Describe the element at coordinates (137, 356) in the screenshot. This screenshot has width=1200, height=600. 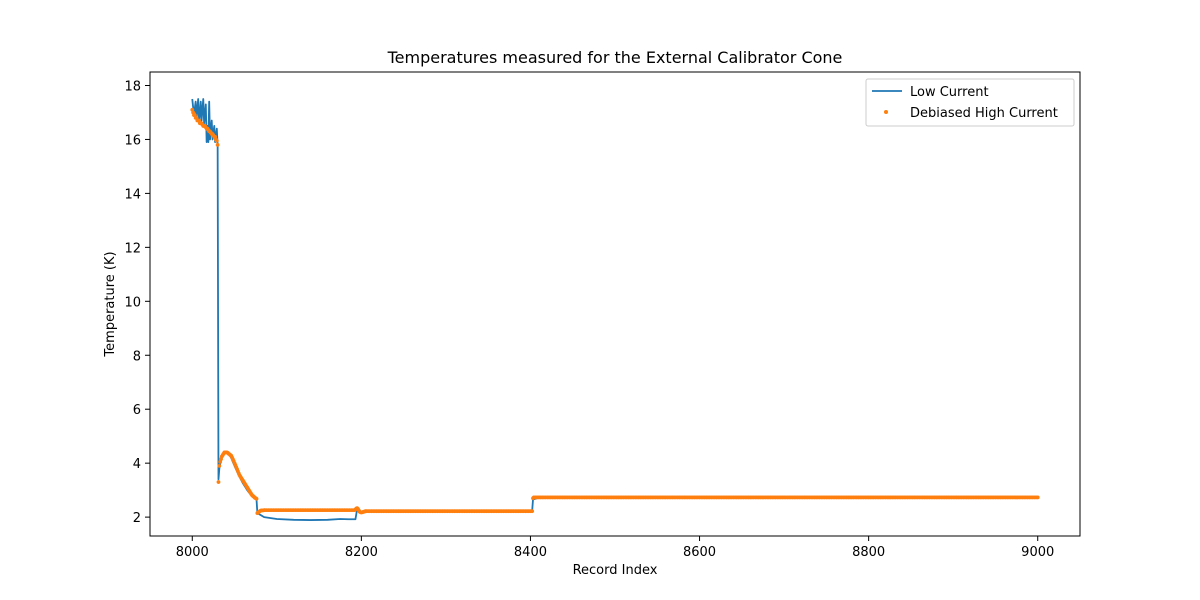
I see `y-tick-label: 8` at that location.